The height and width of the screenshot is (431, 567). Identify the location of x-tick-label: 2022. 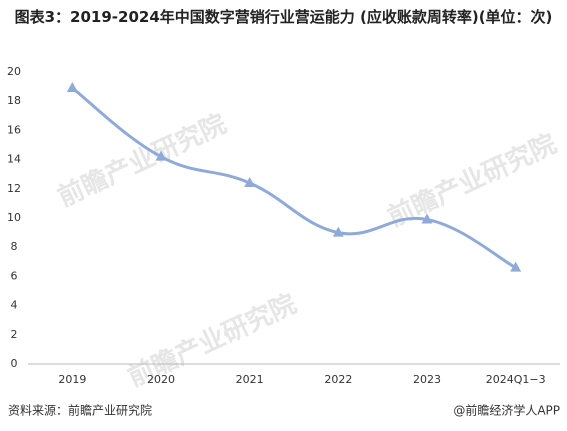
(338, 379).